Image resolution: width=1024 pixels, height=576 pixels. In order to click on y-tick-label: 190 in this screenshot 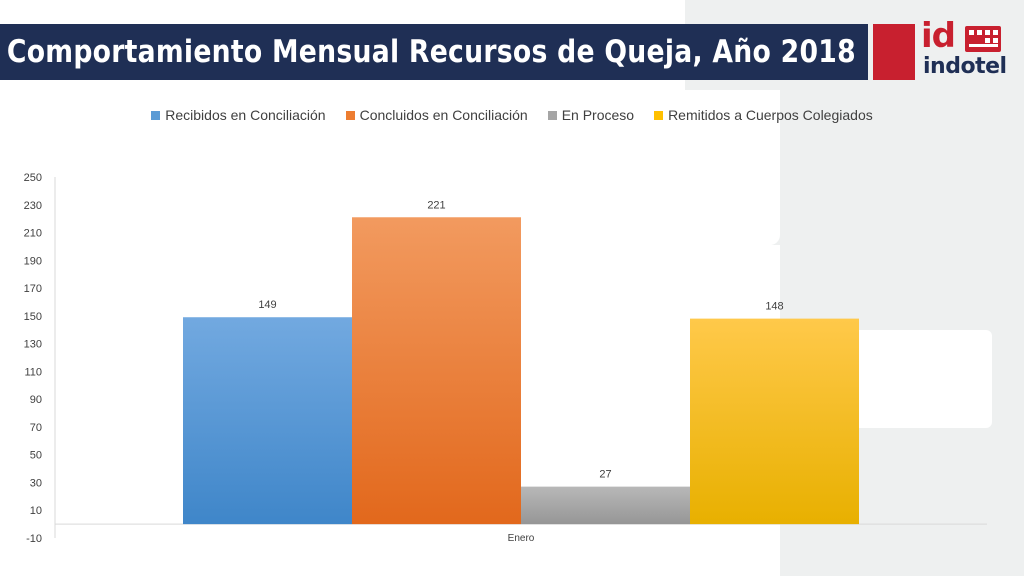, I will do `click(33, 261)`.